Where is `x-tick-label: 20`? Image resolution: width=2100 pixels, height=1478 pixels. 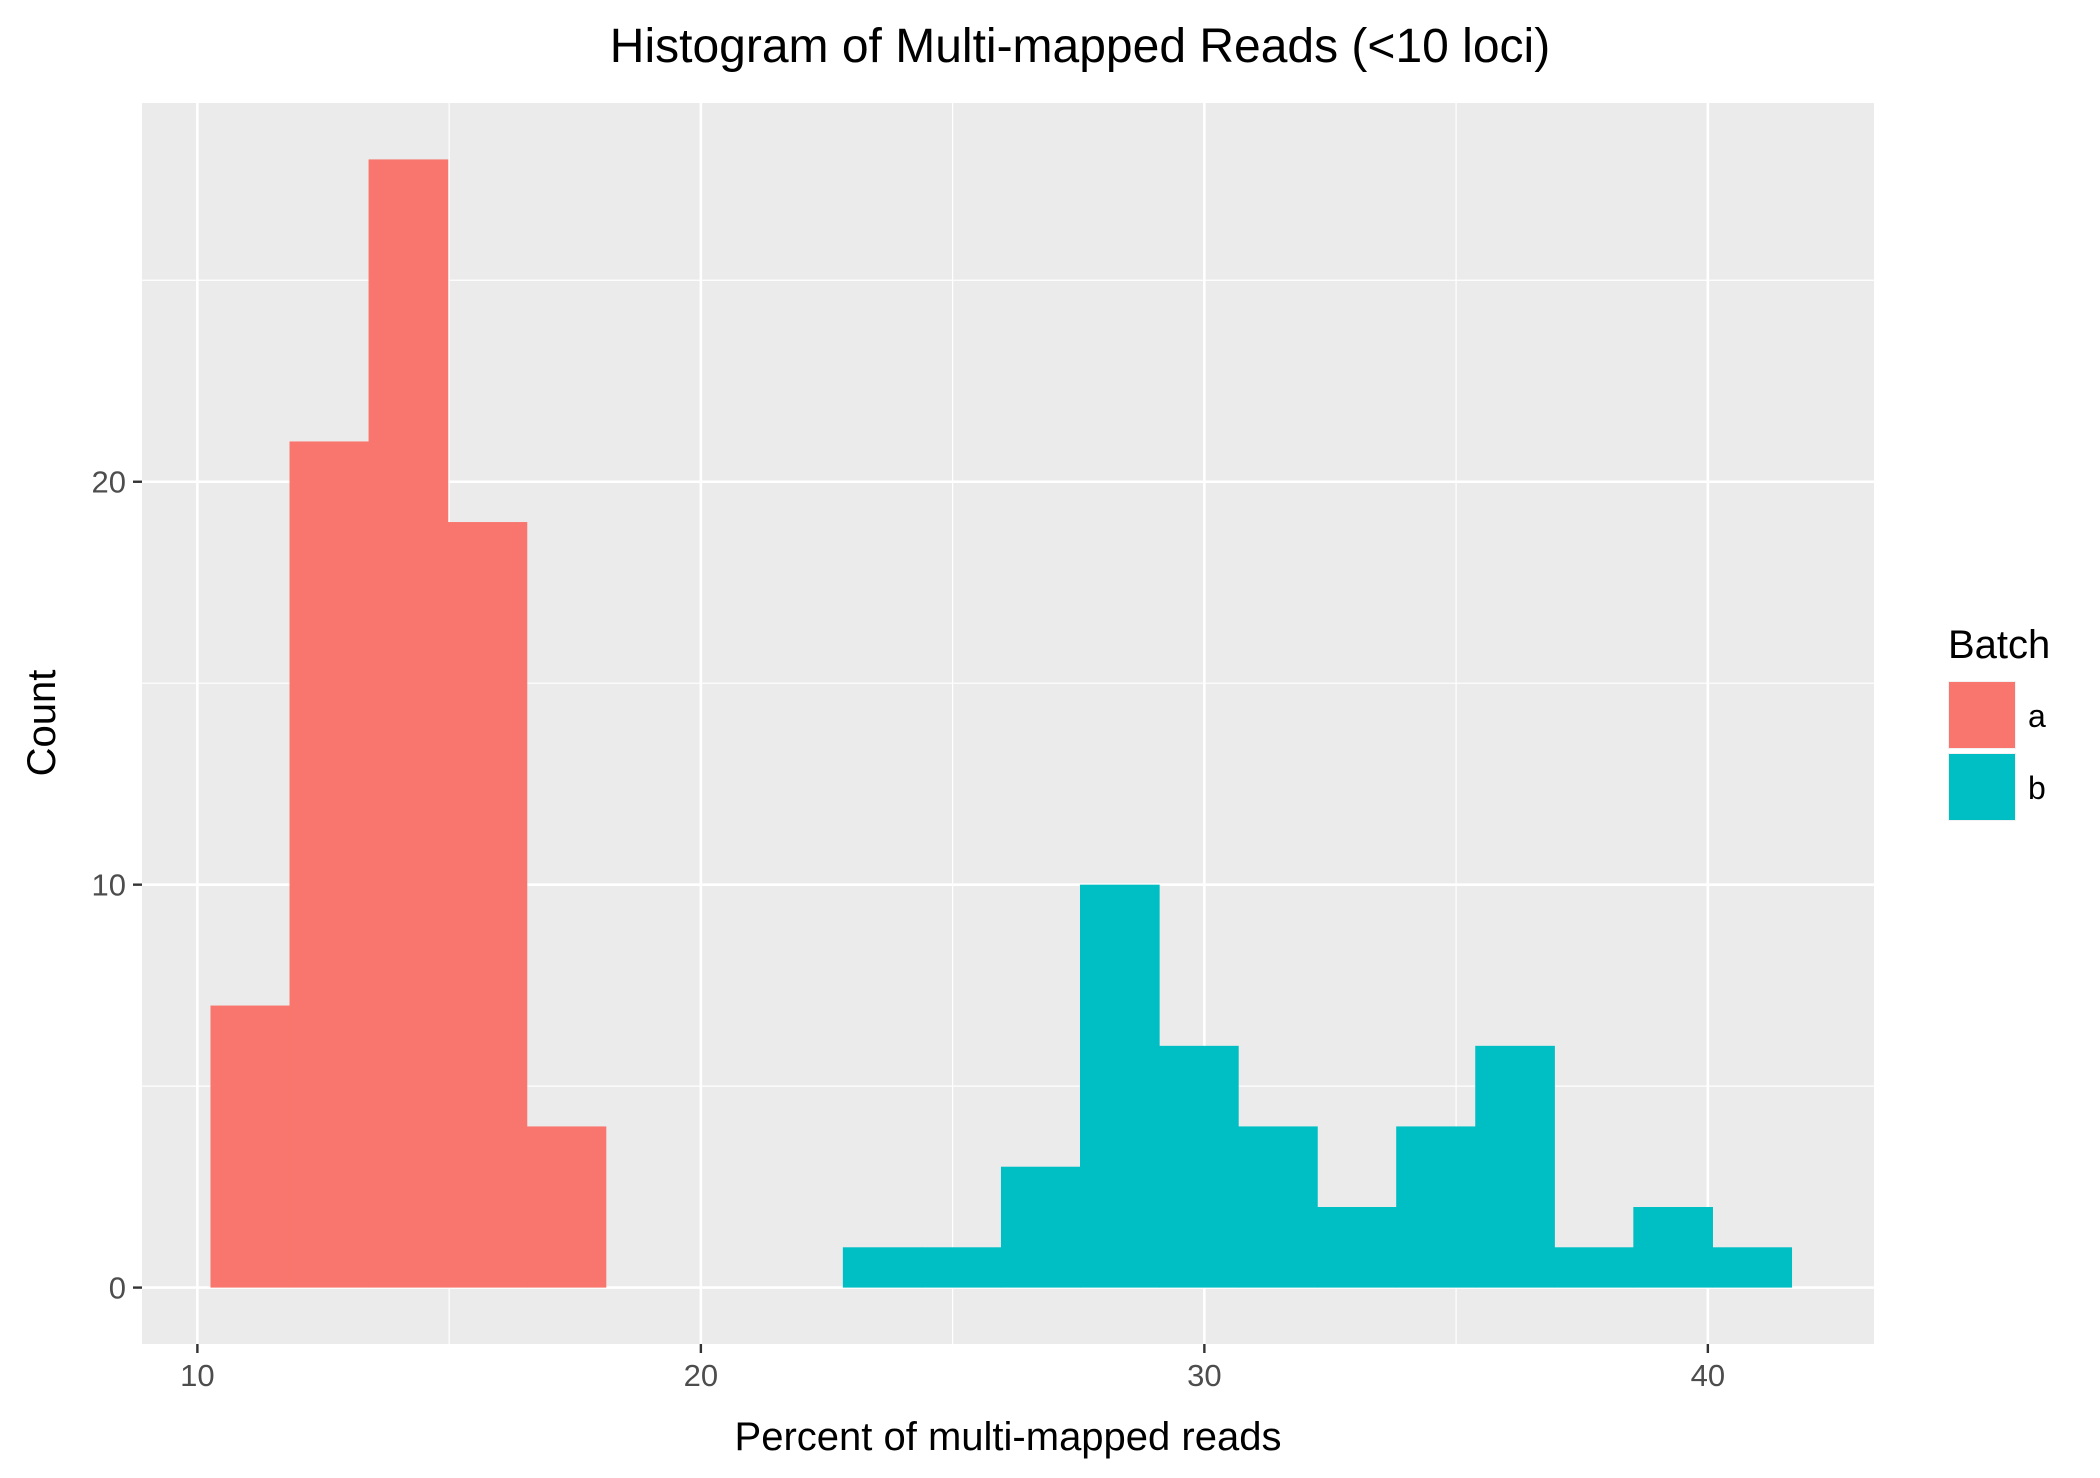 x-tick-label: 20 is located at coordinates (701, 1375).